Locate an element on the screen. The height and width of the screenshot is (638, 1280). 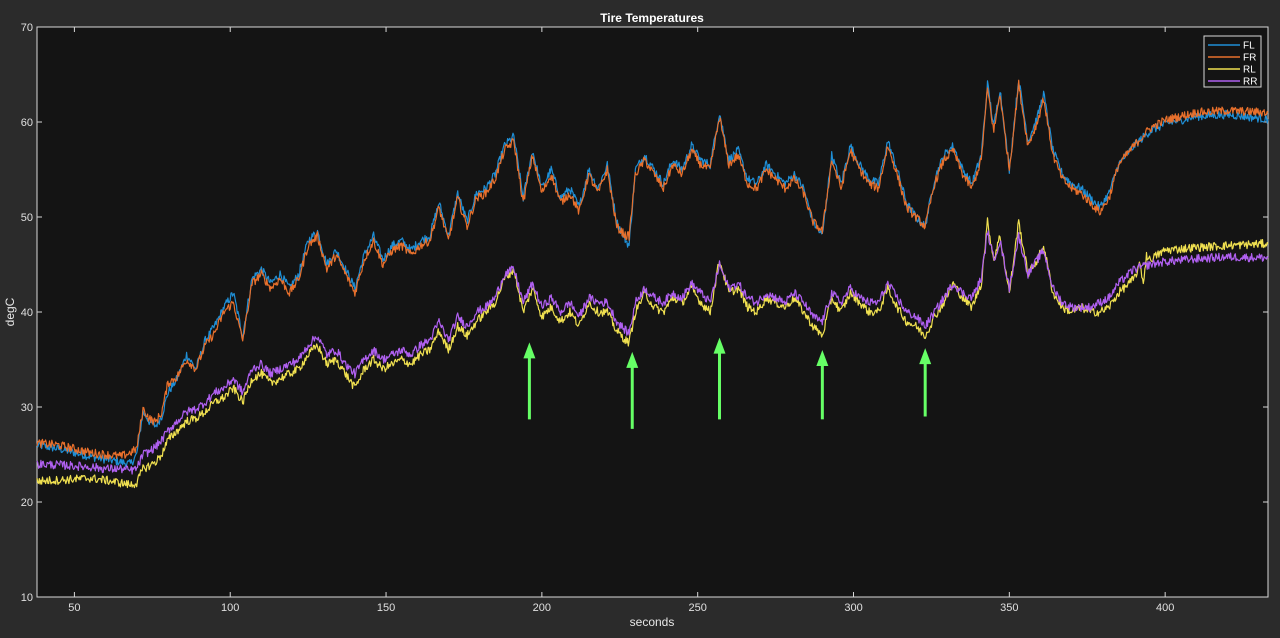
x-tick-label: 150 is located at coordinates (386, 608).